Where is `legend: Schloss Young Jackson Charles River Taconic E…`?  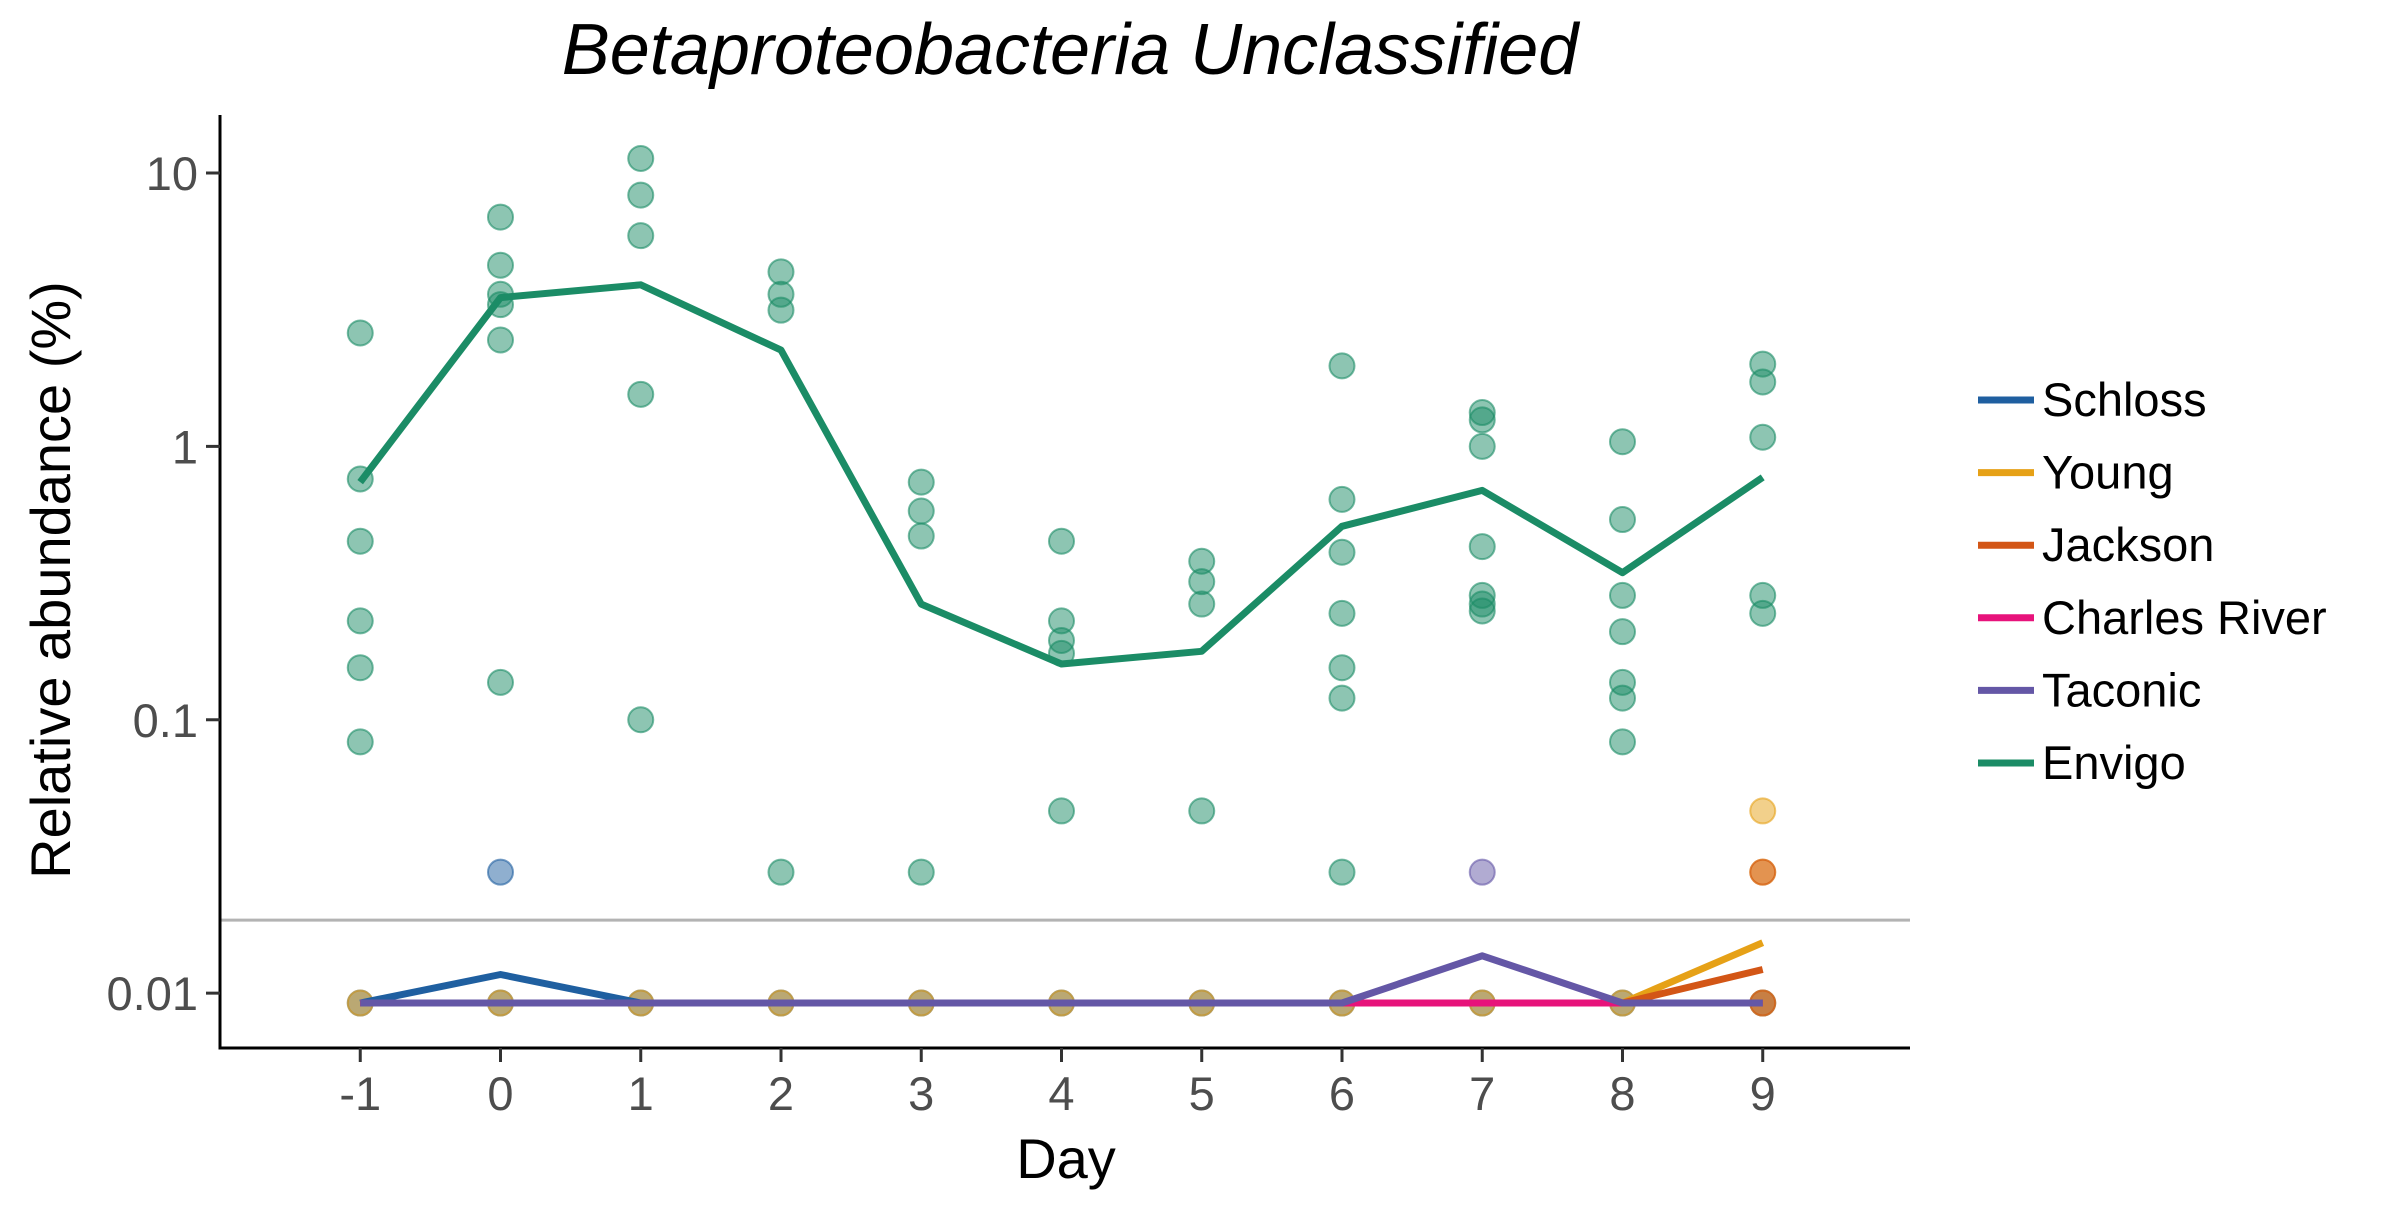
legend: Schloss Young Jackson Charles River Taconic E… is located at coordinates (2152, 581).